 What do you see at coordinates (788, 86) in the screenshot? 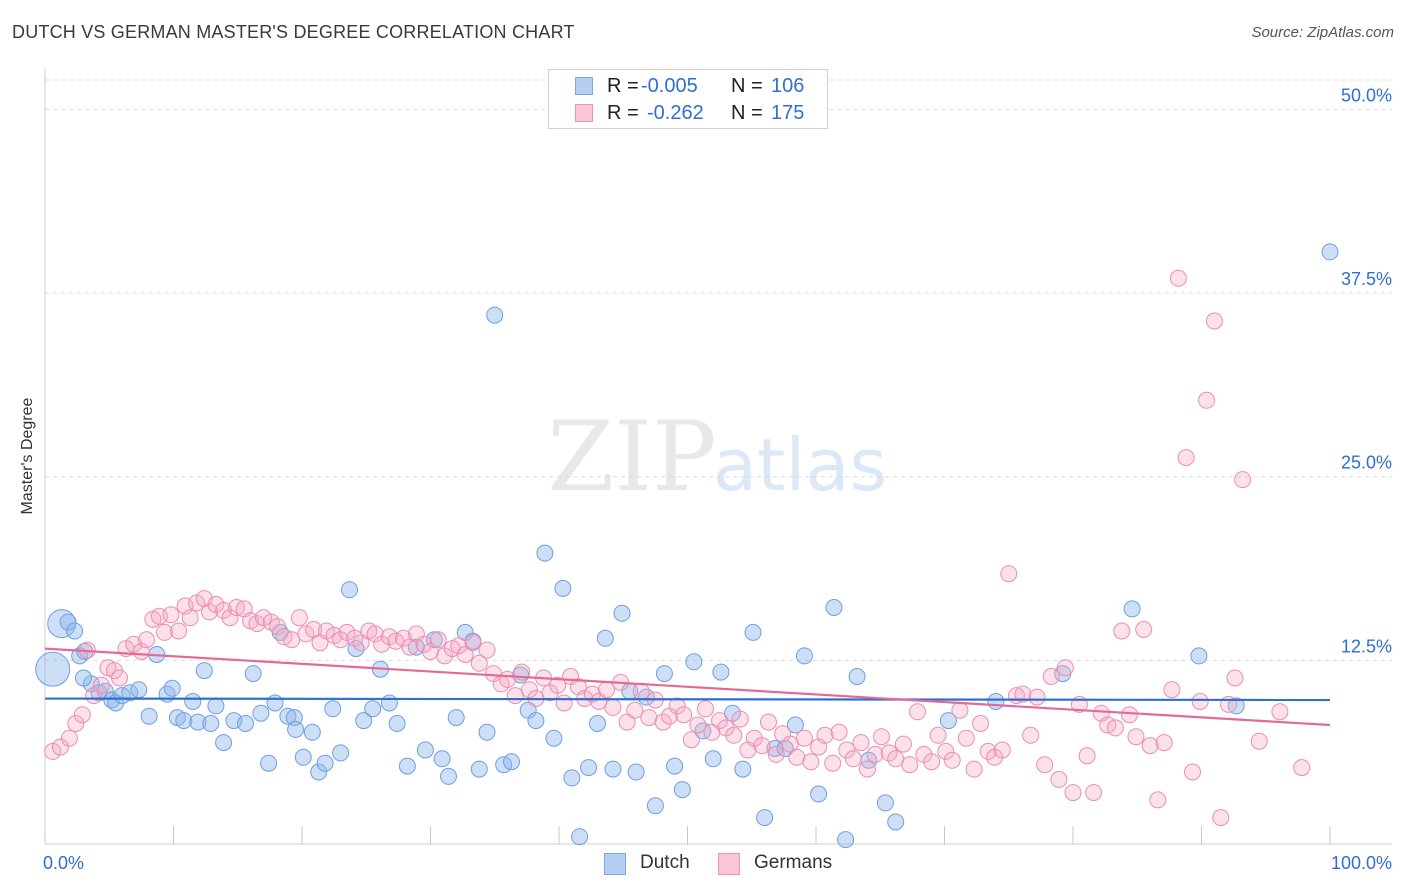
I see `n-value: 106` at bounding box center [788, 86].